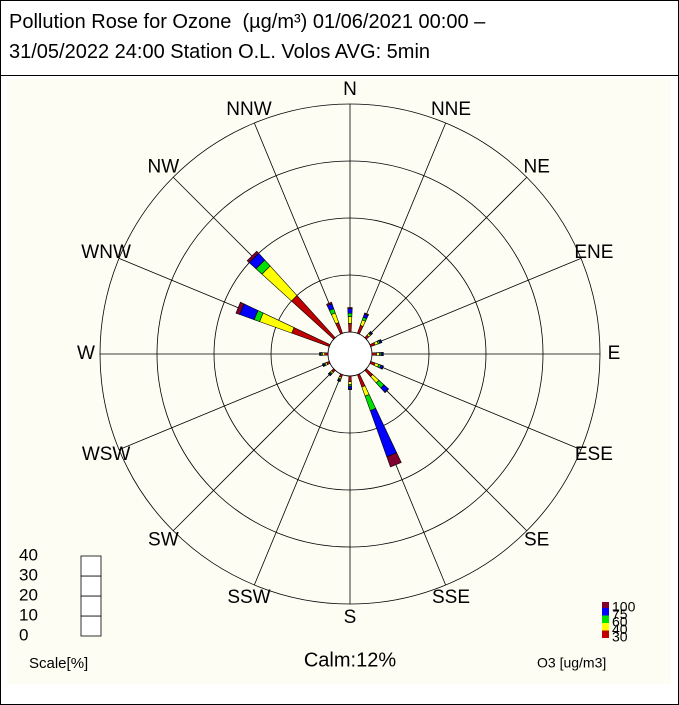 The image size is (679, 705). I want to click on legend-tick-label: 30, so click(620, 637).